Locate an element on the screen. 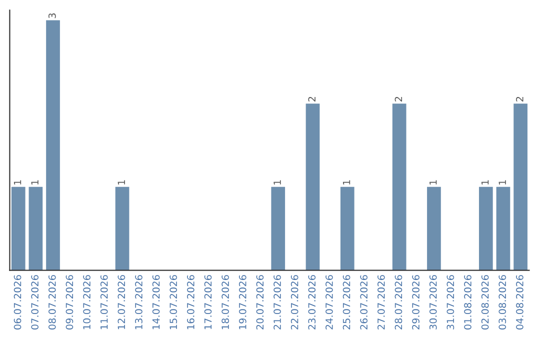 This screenshot has width=540, height=340. data-label: 3 is located at coordinates (52, 15).